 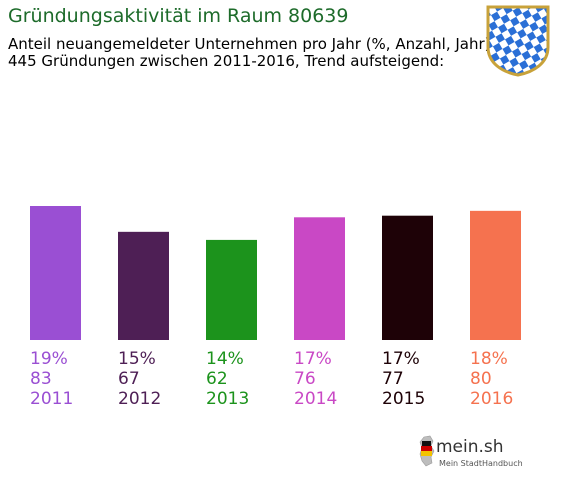 What do you see at coordinates (139, 399) in the screenshot?
I see `year-label-2012: 2012` at bounding box center [139, 399].